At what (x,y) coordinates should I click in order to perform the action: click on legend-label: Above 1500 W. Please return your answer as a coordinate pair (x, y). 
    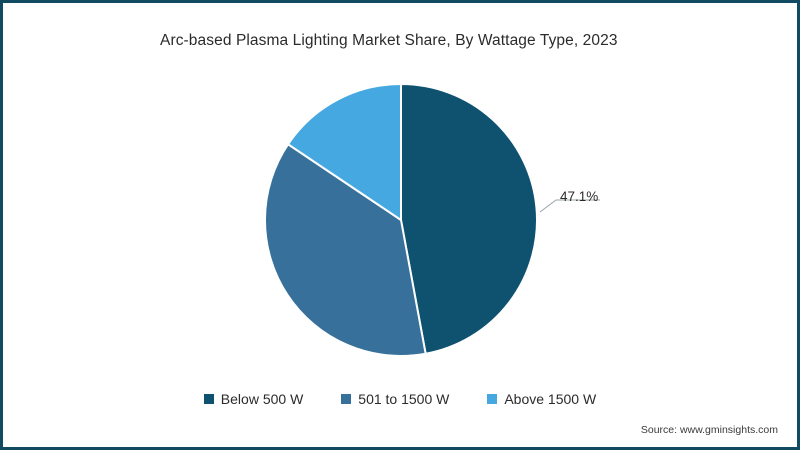
    Looking at the image, I should click on (550, 399).